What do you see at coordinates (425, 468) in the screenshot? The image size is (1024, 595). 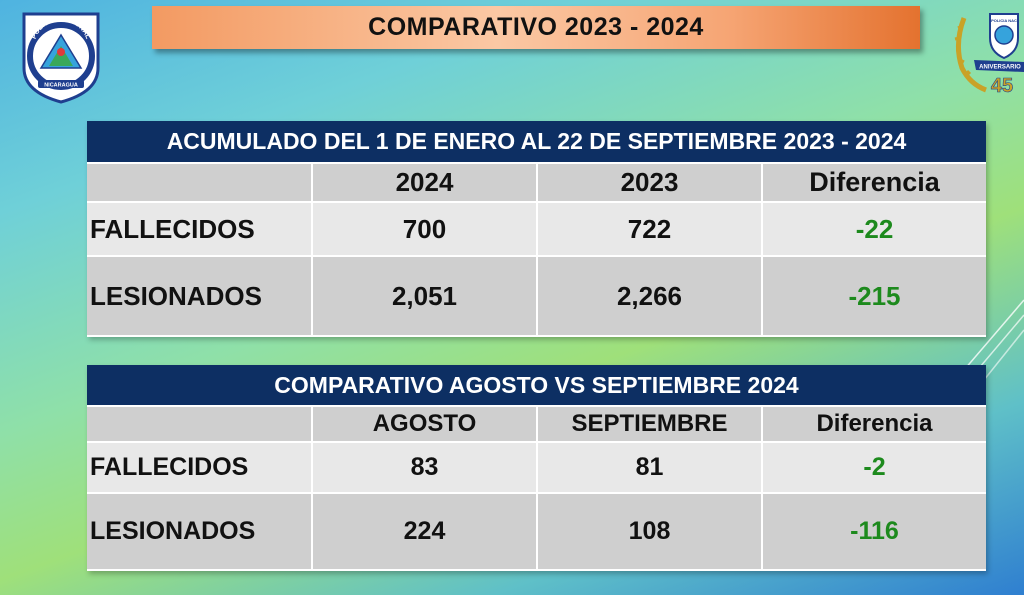 I see `value-agosto-fallecidos: 83` at bounding box center [425, 468].